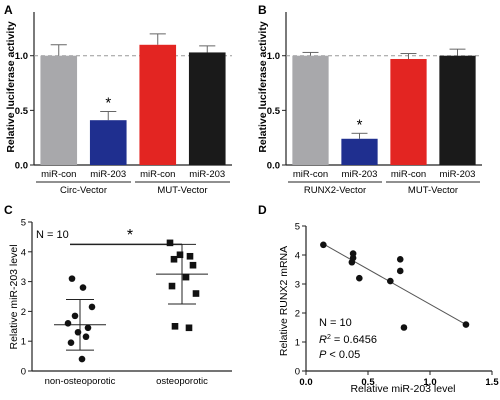  Describe the element at coordinates (23, 342) in the screenshot. I see `panel-c-y-tick-label: 1` at that location.